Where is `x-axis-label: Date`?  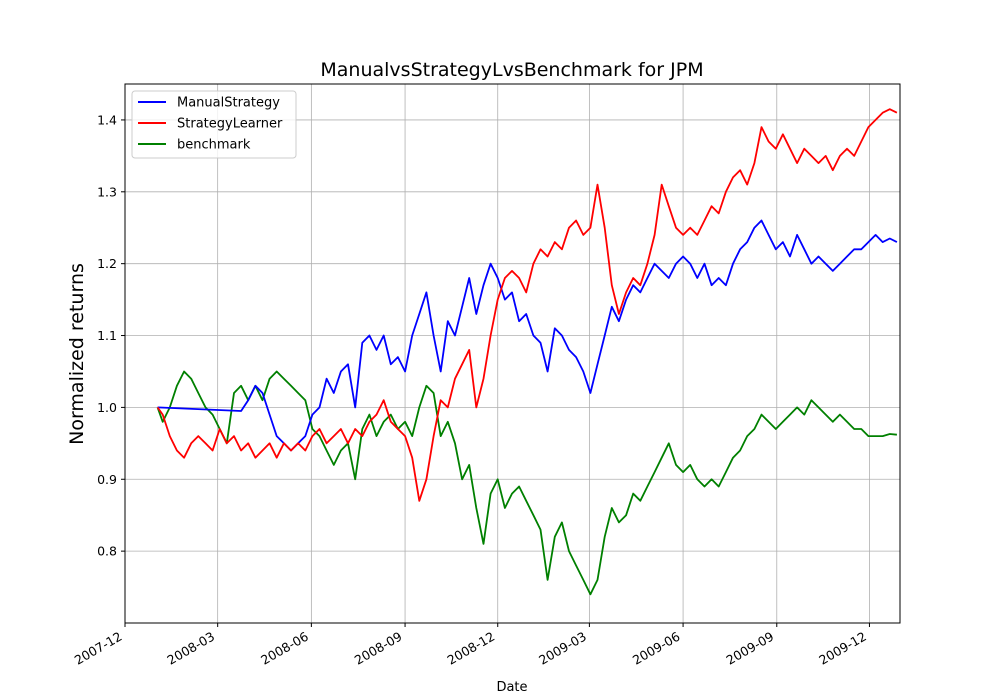 x-axis-label: Date is located at coordinates (511, 687).